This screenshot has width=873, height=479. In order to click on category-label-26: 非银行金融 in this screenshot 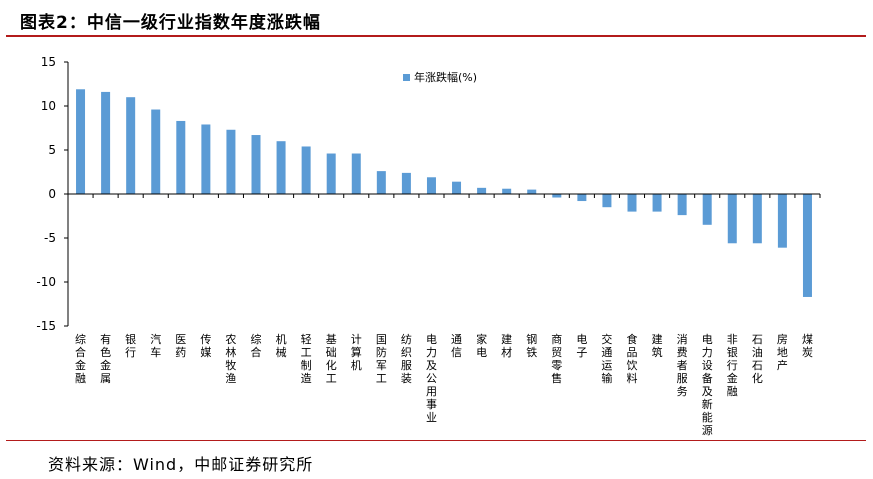, I will do `click(732, 365)`.